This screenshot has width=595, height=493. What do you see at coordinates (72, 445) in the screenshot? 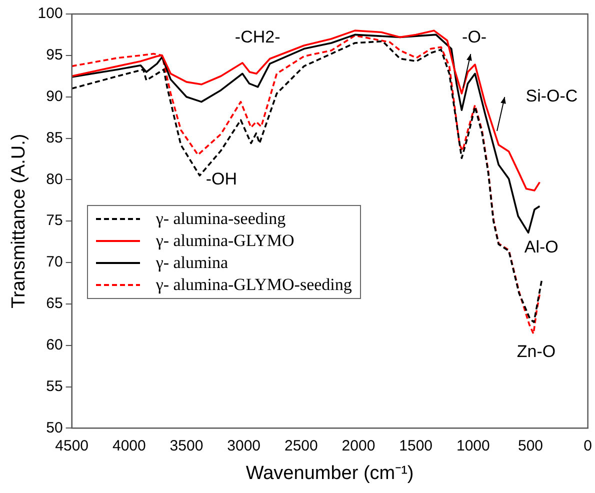
I see `x-tick-label: 4500` at bounding box center [72, 445].